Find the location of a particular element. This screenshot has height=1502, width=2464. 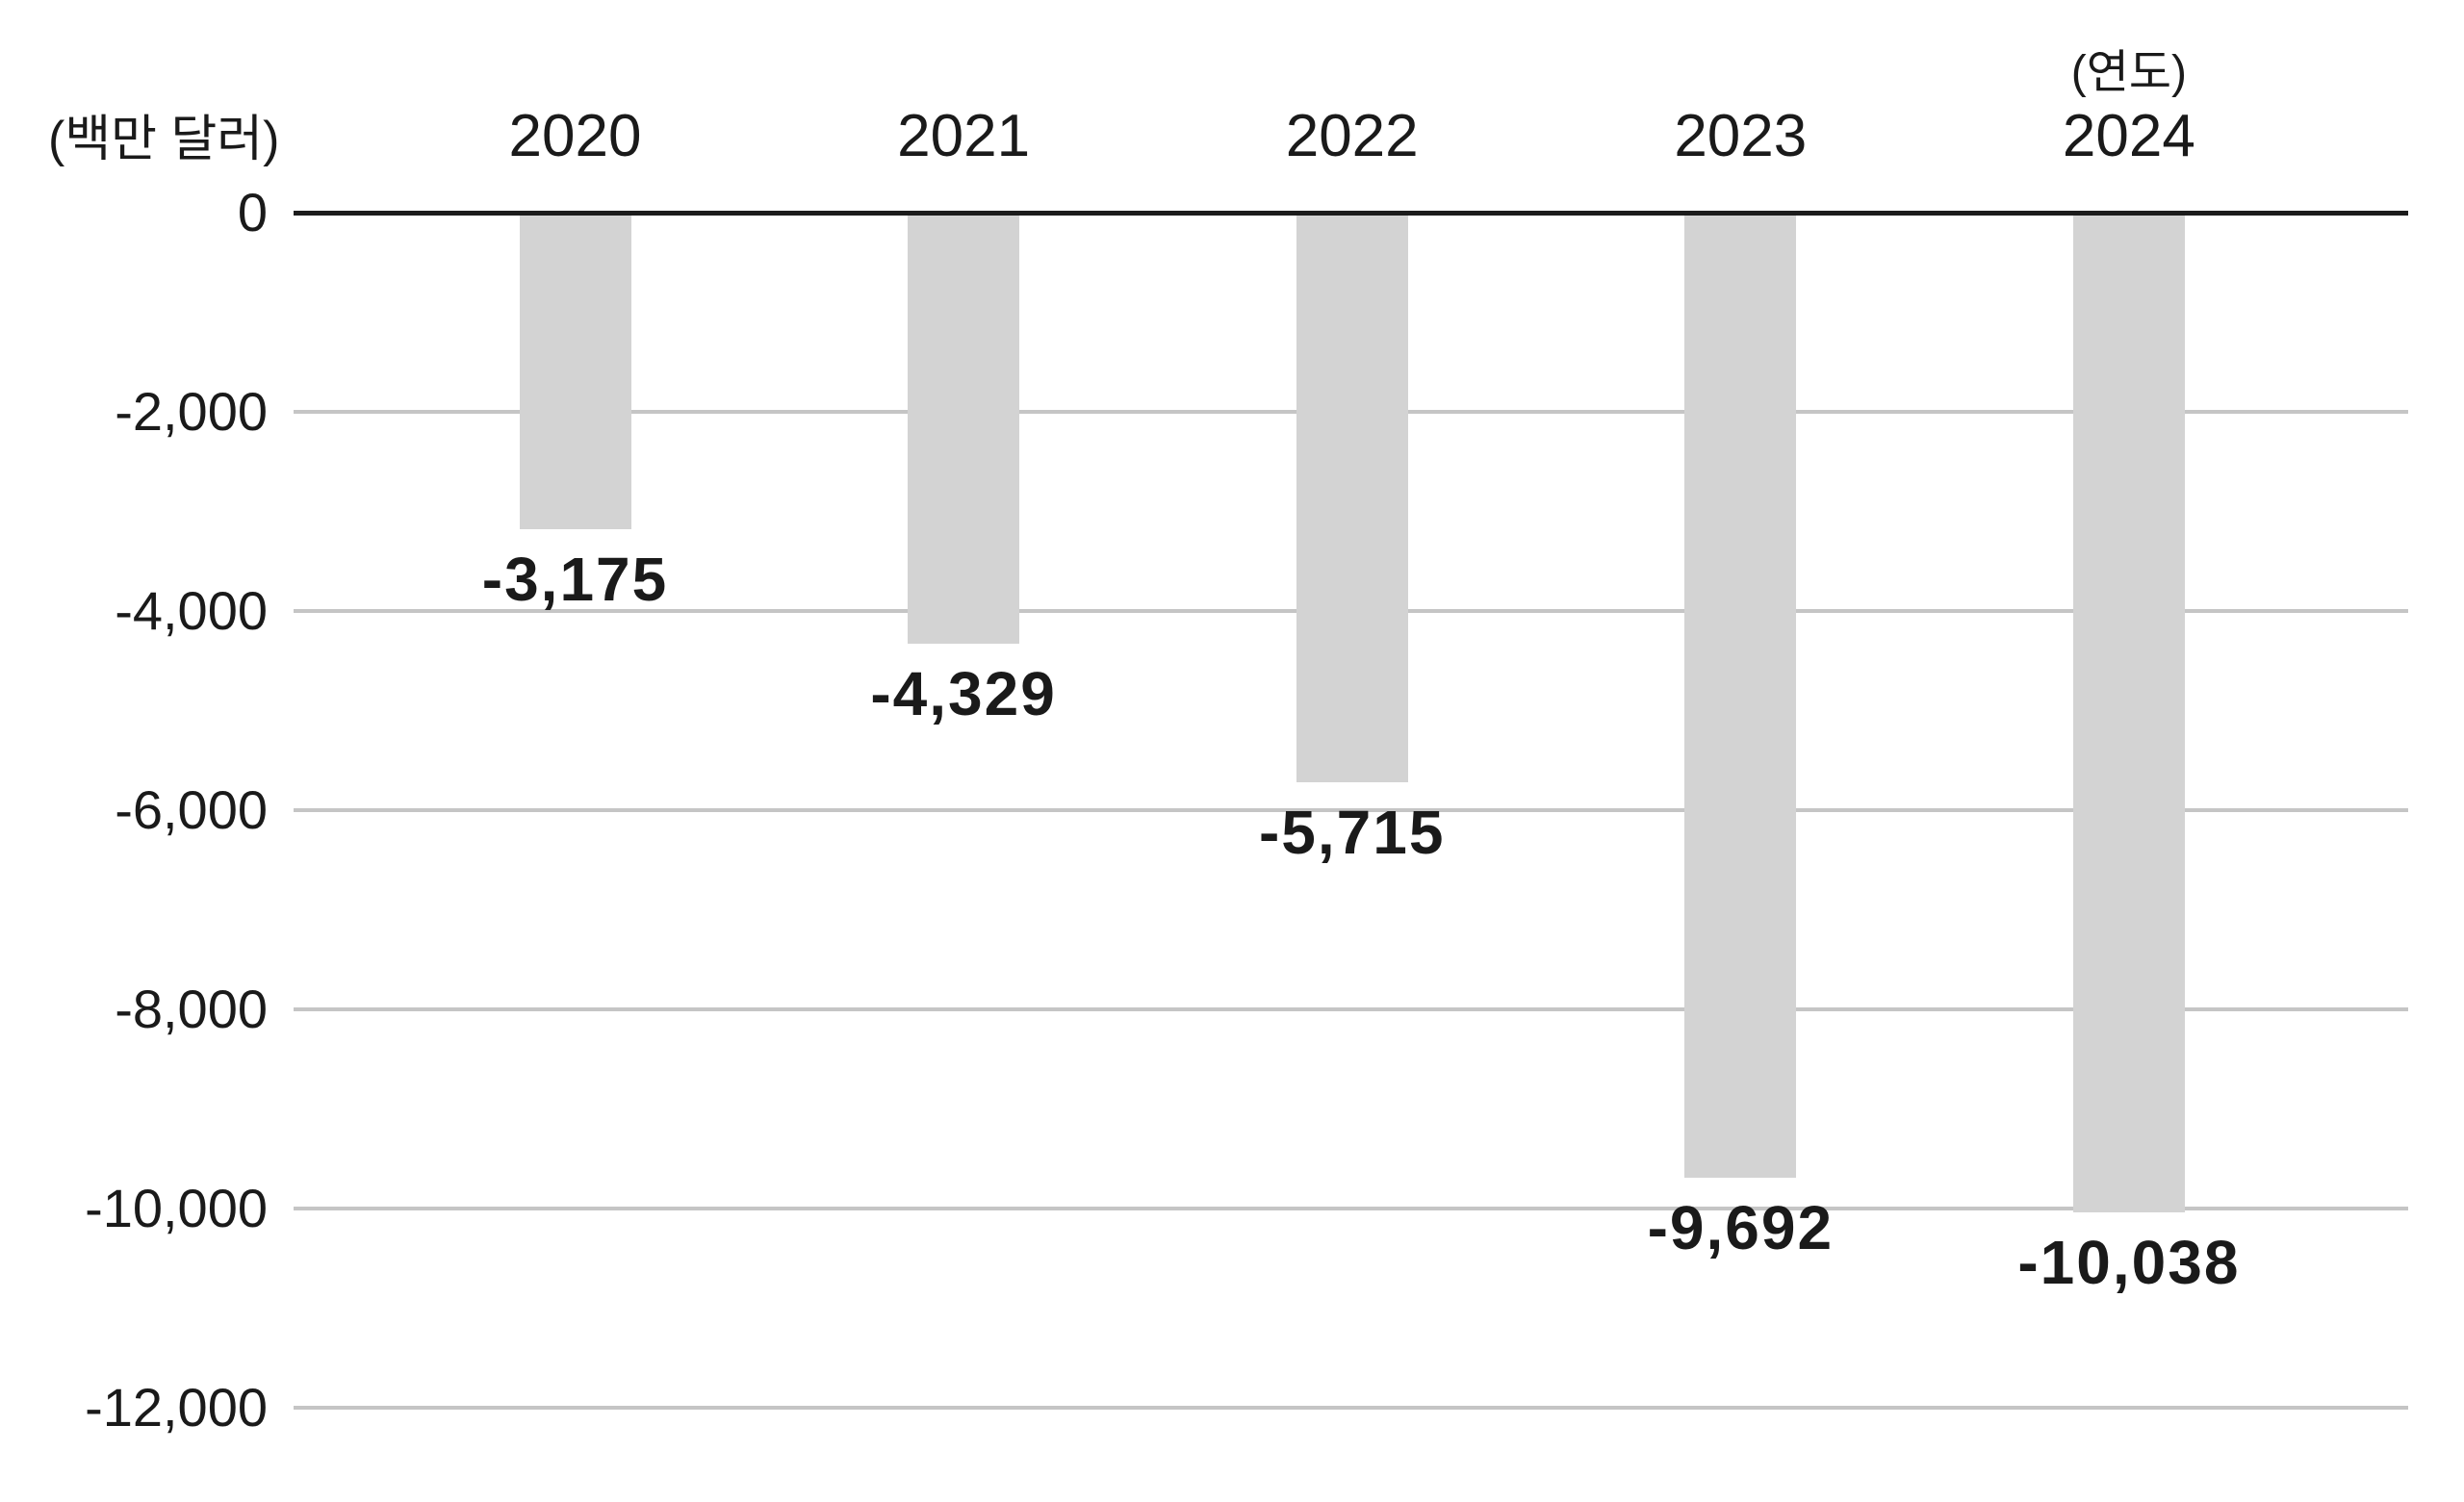

bar-2023 is located at coordinates (1740, 696).